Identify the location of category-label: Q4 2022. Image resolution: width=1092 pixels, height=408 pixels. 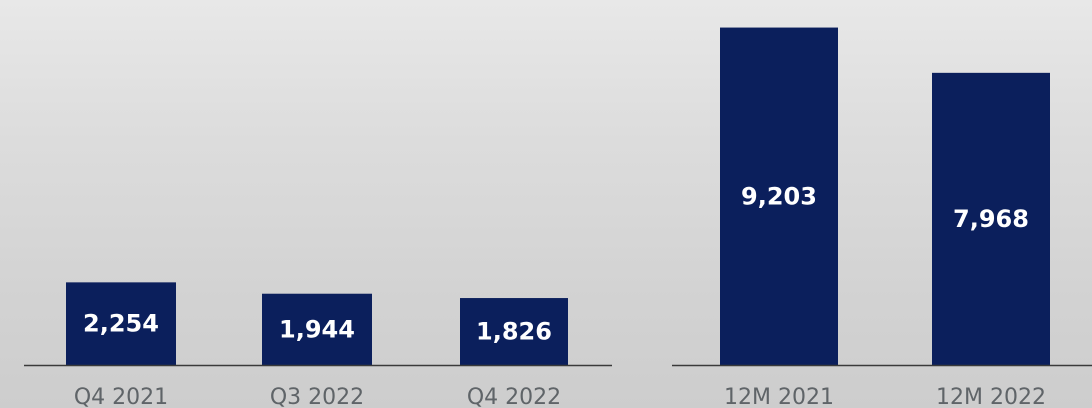
(514, 396).